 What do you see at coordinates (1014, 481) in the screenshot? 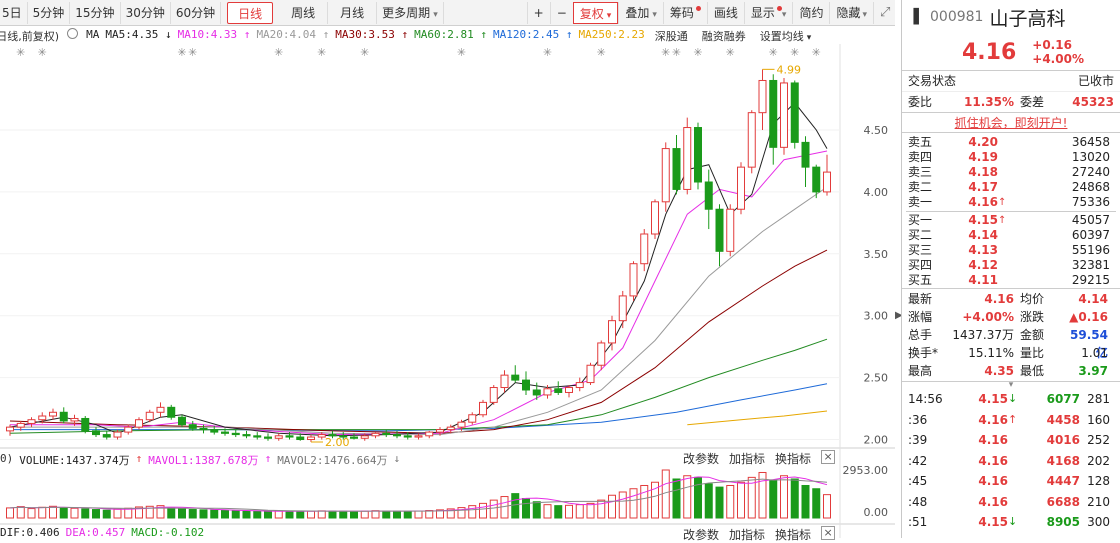
I see `tick-arrow` at bounding box center [1014, 481].